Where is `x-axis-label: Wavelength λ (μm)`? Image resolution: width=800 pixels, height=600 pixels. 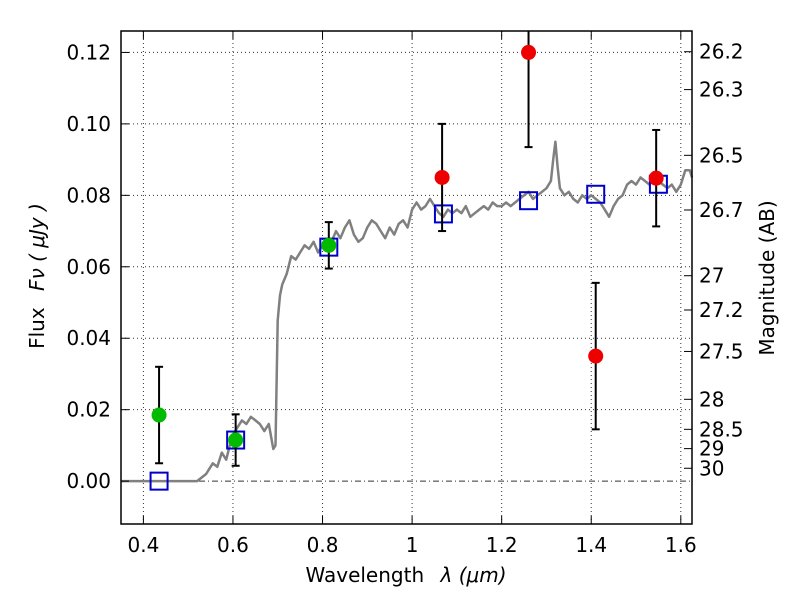
x-axis-label: Wavelength λ (μm) is located at coordinates (405, 575).